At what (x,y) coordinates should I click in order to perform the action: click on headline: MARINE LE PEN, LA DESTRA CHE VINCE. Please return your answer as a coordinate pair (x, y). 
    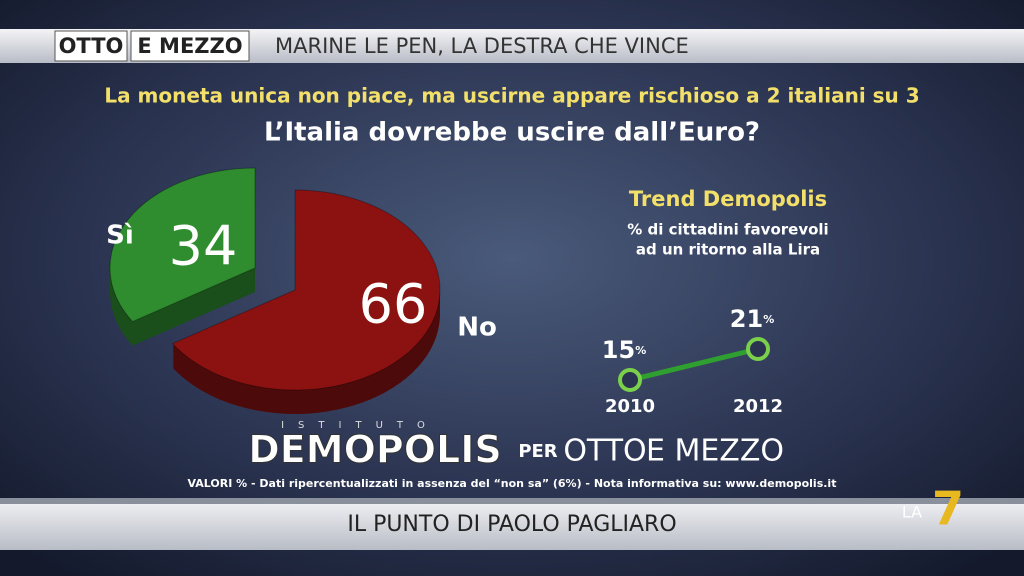
    Looking at the image, I should click on (482, 46).